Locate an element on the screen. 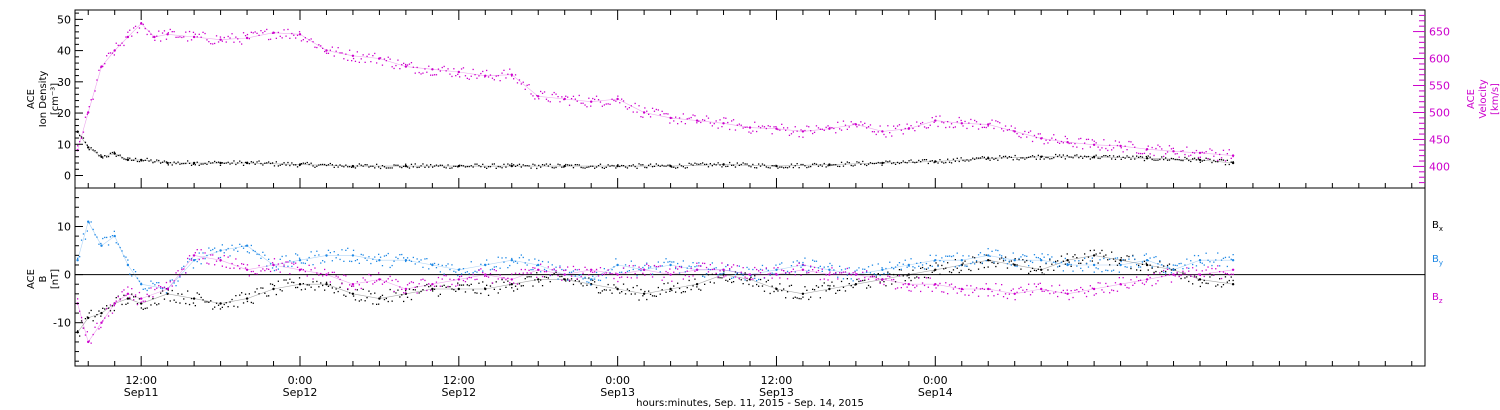  top-right-tick-label: 400 is located at coordinates (1439, 166).